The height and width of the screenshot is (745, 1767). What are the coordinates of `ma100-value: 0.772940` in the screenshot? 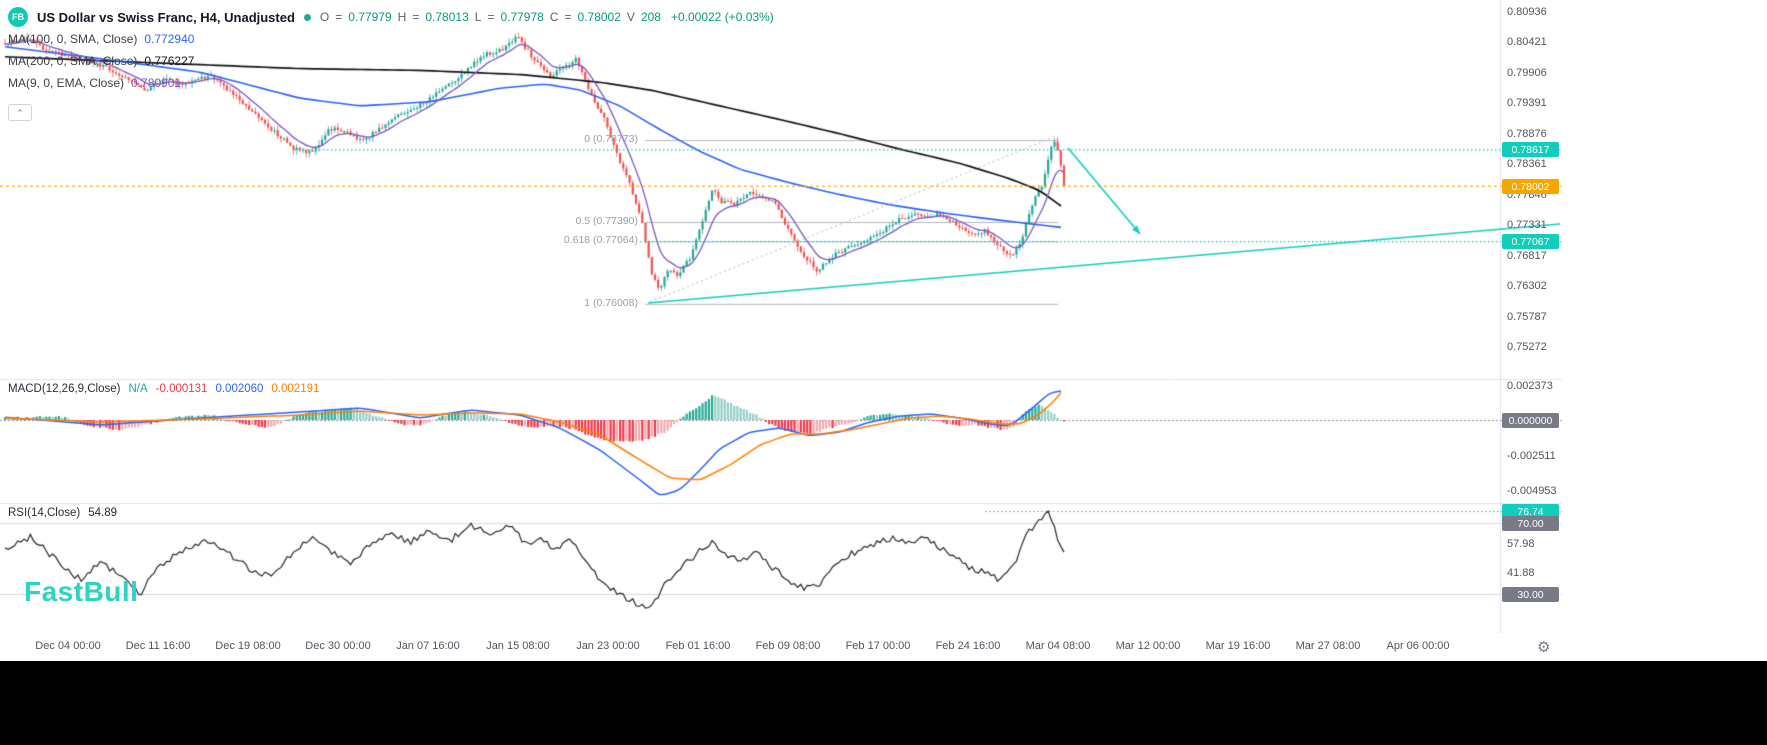 It's located at (169, 39).